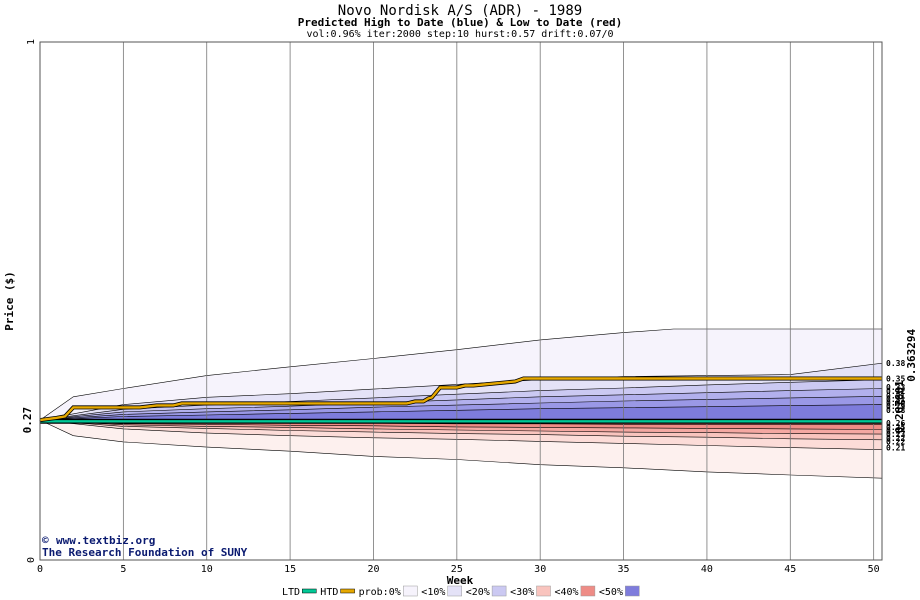 Image resolution: width=920 pixels, height=600 pixels. I want to click on x-tick-label: 50, so click(874, 569).